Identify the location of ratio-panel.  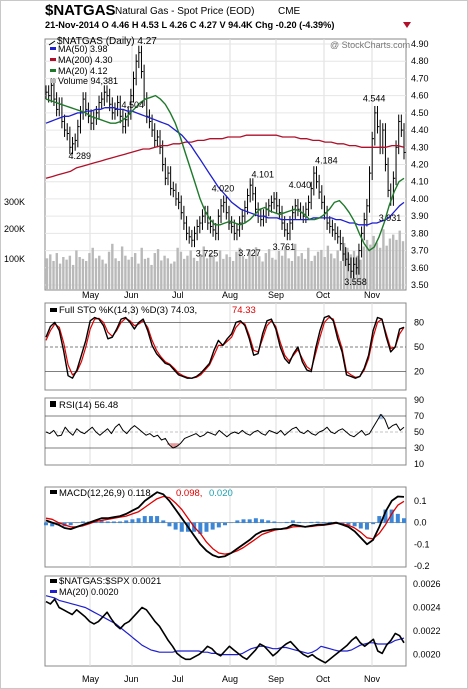
(225, 621).